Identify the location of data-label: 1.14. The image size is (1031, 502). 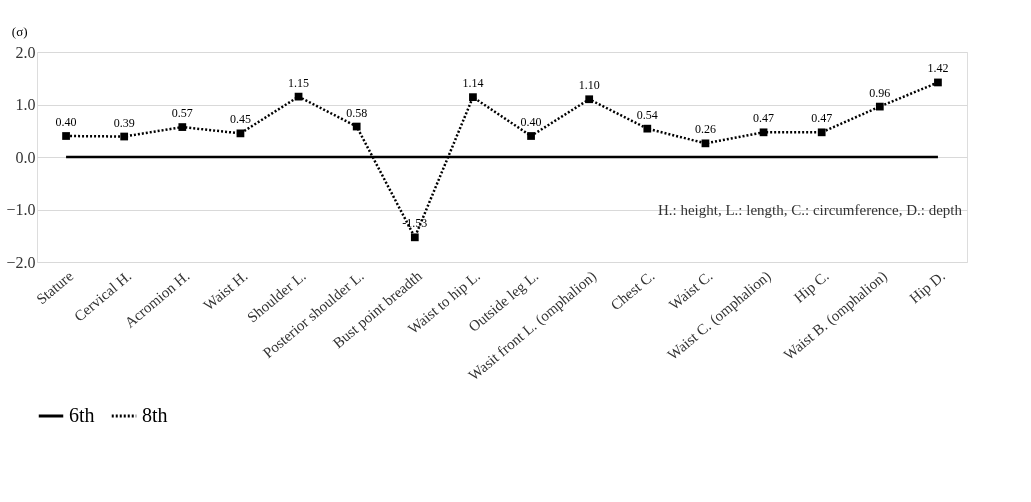
(473, 83).